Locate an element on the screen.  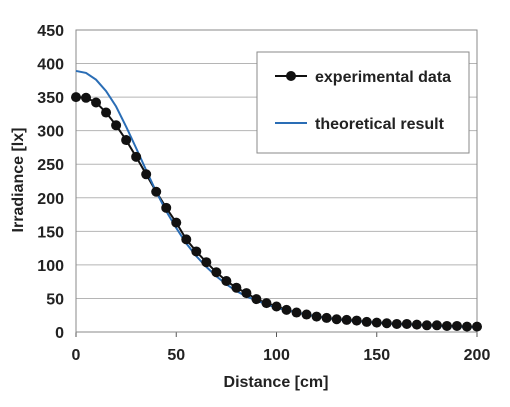
x-tick-label: 150 is located at coordinates (376, 355).